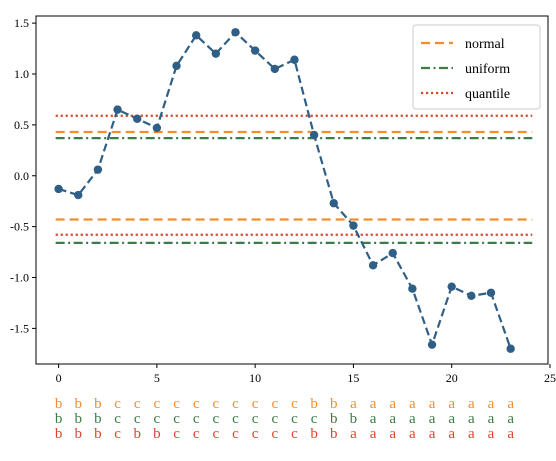 The height and width of the screenshot is (461, 556). I want to click on x-tick-label: 5, so click(157, 378).